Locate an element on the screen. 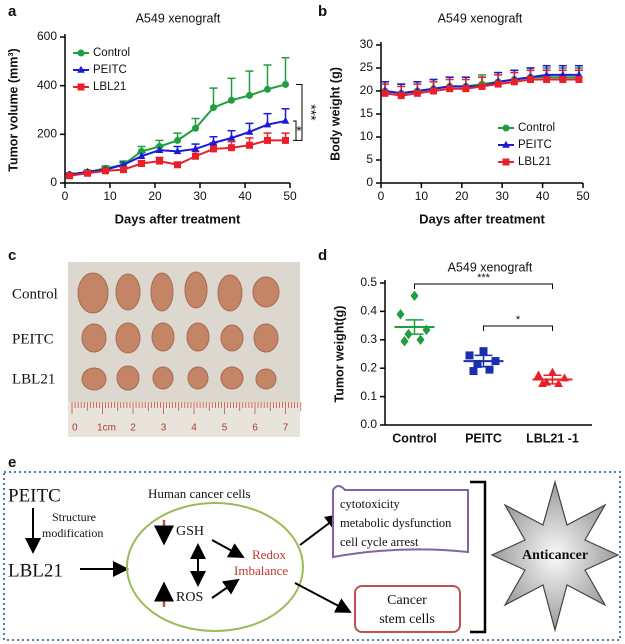 This screenshot has height=644, width=625. ruler-label: 2 is located at coordinates (133, 428).